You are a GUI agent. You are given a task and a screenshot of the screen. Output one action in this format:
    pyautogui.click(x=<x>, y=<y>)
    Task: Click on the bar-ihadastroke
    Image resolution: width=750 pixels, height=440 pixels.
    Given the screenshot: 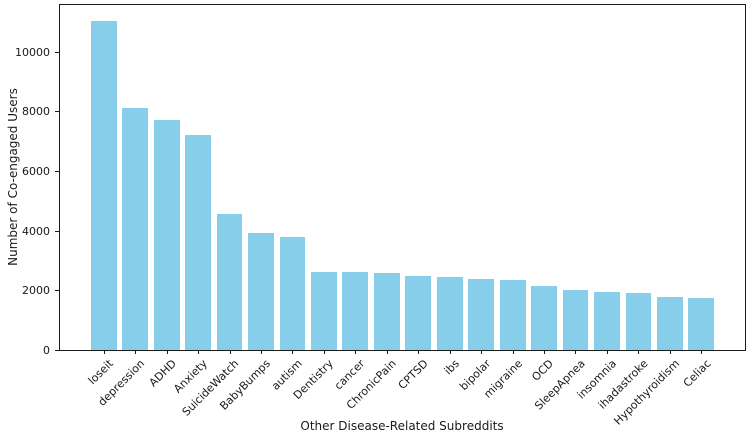 What is the action you would take?
    pyautogui.click(x=638, y=321)
    